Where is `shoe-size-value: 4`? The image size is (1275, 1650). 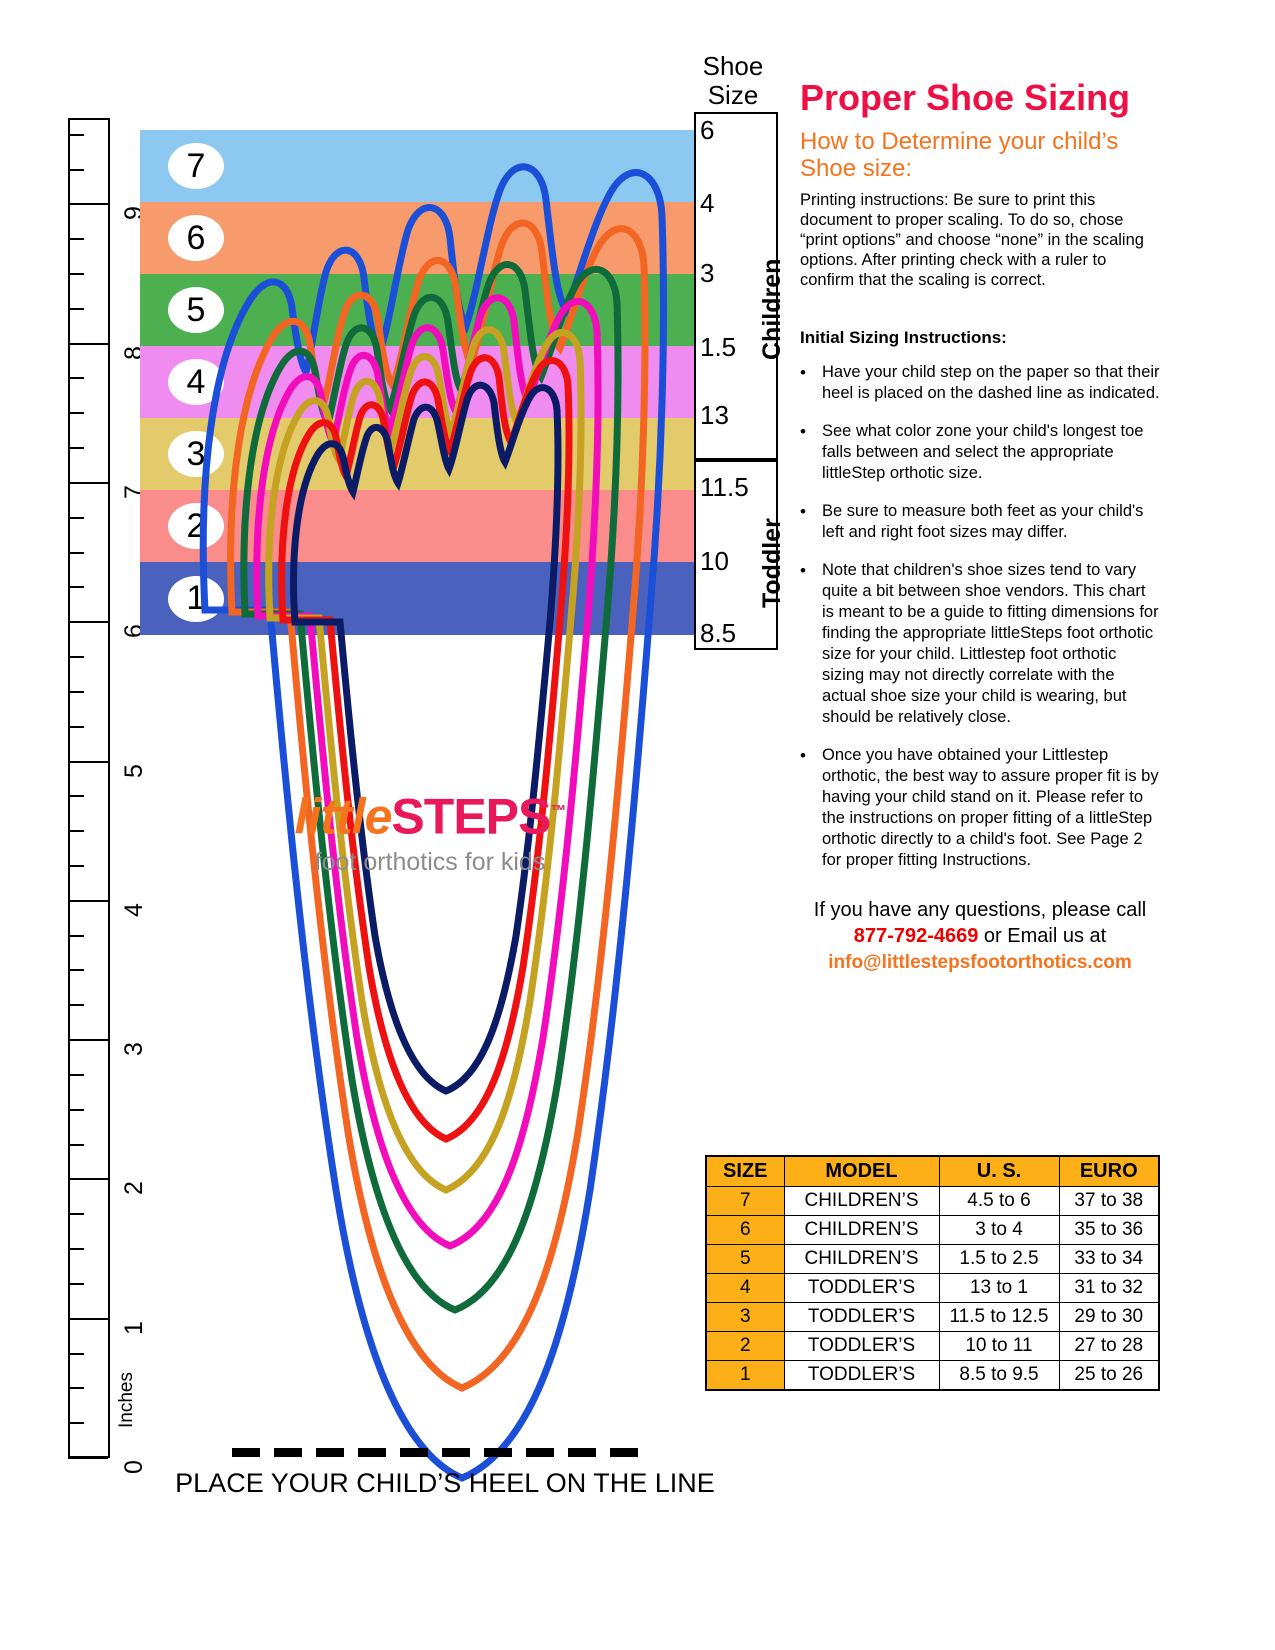 shoe-size-value: 4 is located at coordinates (707, 203).